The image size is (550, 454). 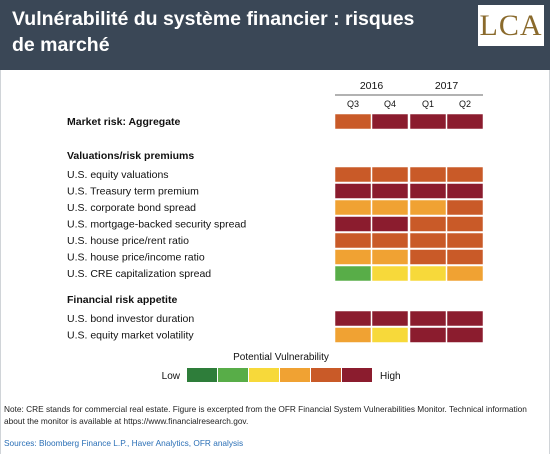 What do you see at coordinates (122, 300) in the screenshot?
I see `section-heading: Financial risk appetite` at bounding box center [122, 300].